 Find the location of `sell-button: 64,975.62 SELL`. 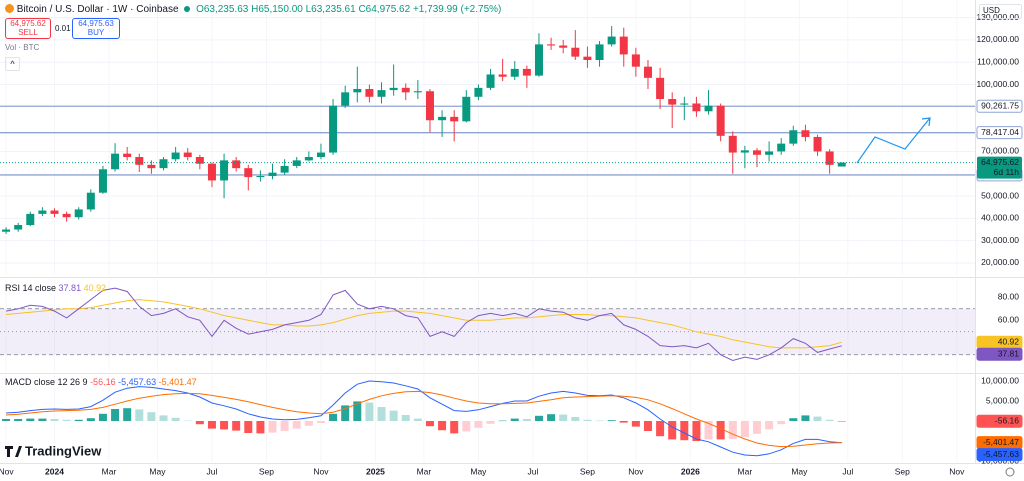

sell-button: 64,975.62 SELL is located at coordinates (28, 28).